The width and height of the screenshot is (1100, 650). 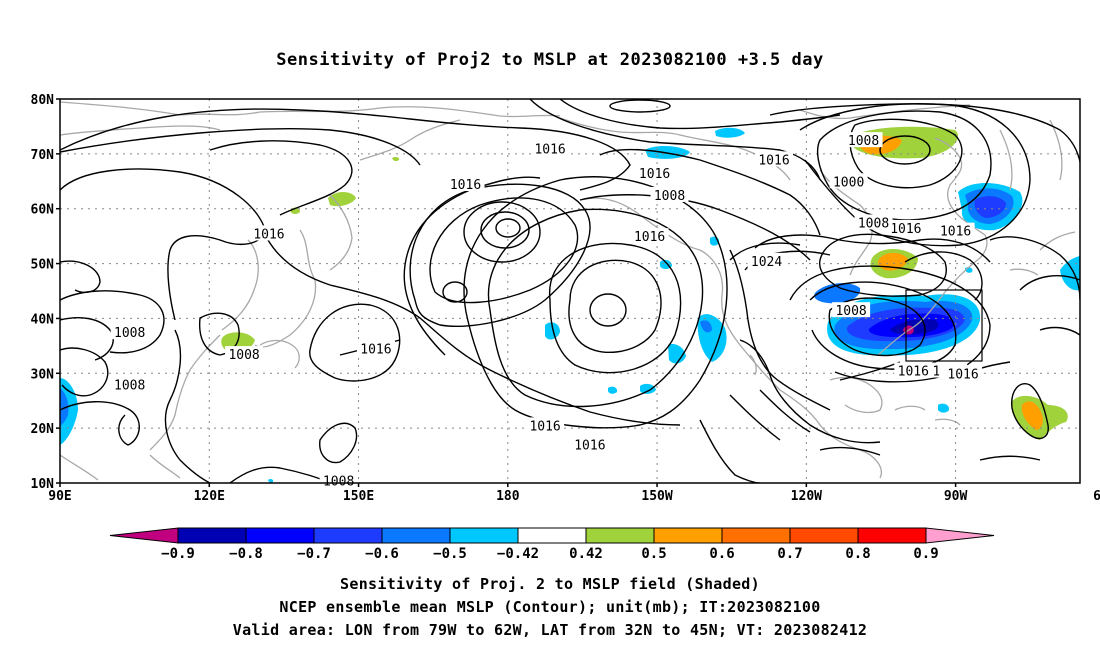 What do you see at coordinates (806, 496) in the screenshot?
I see `lon-tick-label: 120W` at bounding box center [806, 496].